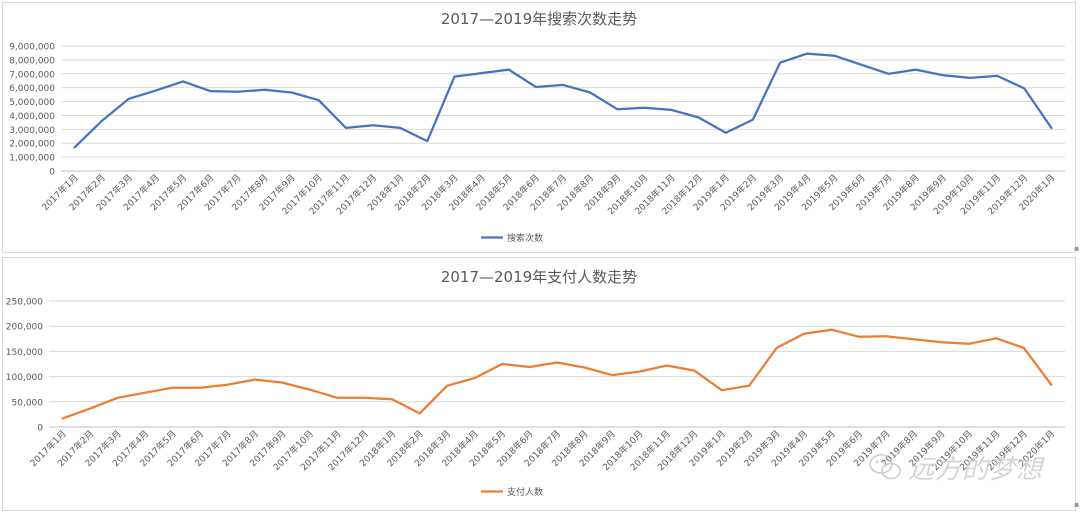 The width and height of the screenshot is (1080, 514). I want to click on legend-label: 支付人数, so click(525, 492).